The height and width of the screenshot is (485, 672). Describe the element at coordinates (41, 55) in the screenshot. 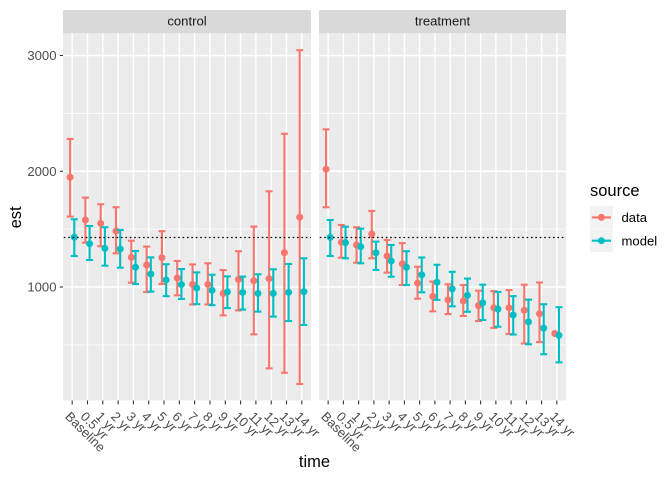

I see `svg-text: 3000` at that location.